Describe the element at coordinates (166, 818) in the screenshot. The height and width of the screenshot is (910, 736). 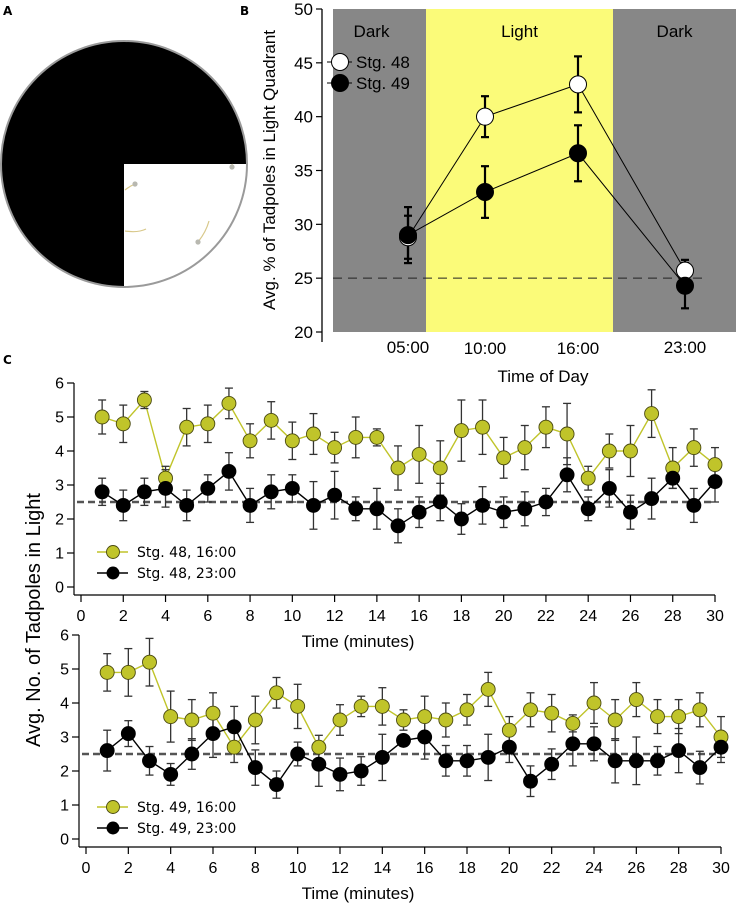
I see `legend-c: Stg. 49, 16:00 Stg. 49, 23:00` at that location.